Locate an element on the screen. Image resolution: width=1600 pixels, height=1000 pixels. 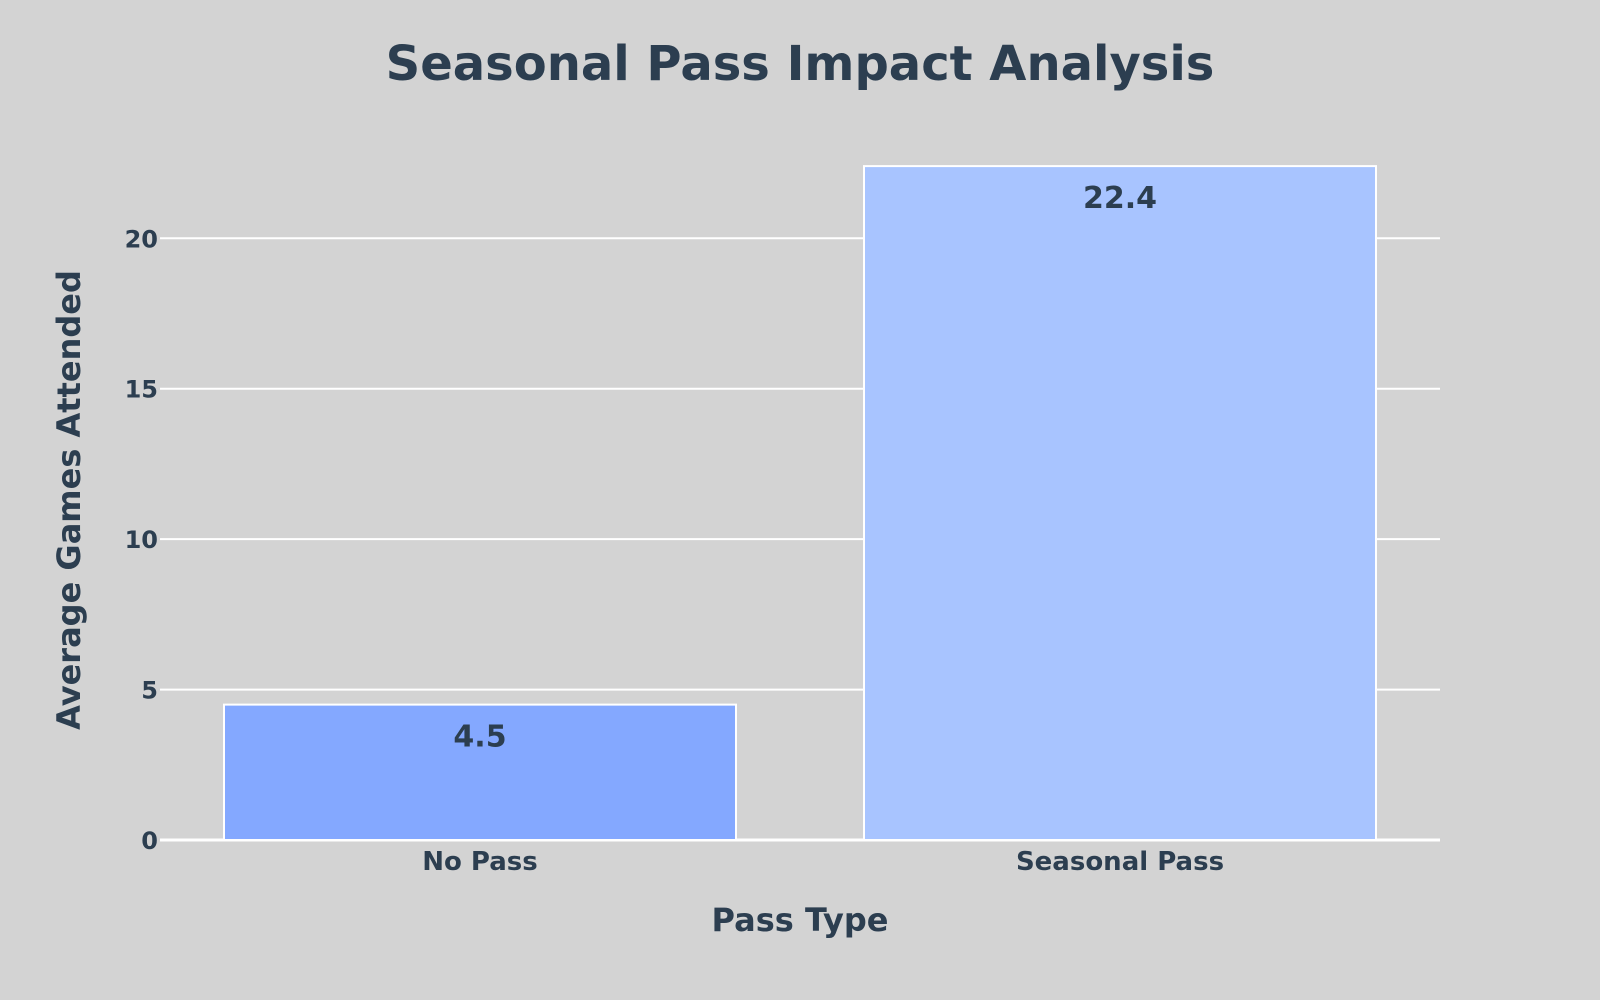
x-axis-label: Pass Type is located at coordinates (800, 920).